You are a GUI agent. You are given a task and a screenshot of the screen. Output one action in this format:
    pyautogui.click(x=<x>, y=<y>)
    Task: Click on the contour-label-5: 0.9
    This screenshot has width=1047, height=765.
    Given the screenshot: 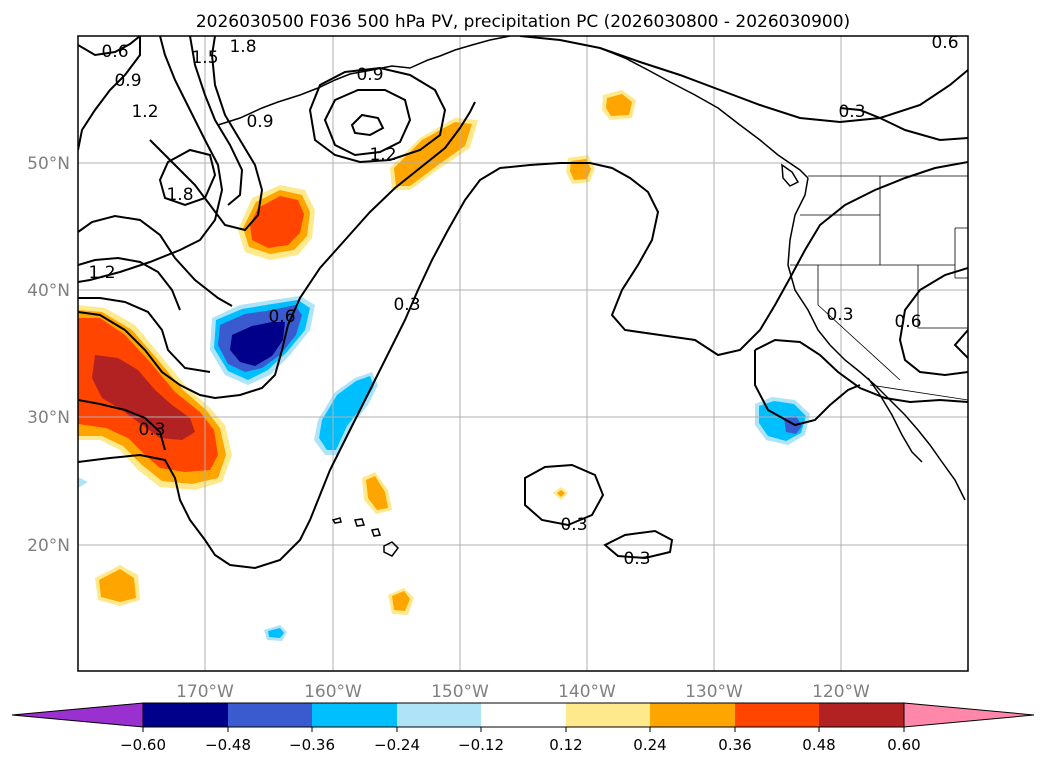 What is the action you would take?
    pyautogui.click(x=259, y=122)
    